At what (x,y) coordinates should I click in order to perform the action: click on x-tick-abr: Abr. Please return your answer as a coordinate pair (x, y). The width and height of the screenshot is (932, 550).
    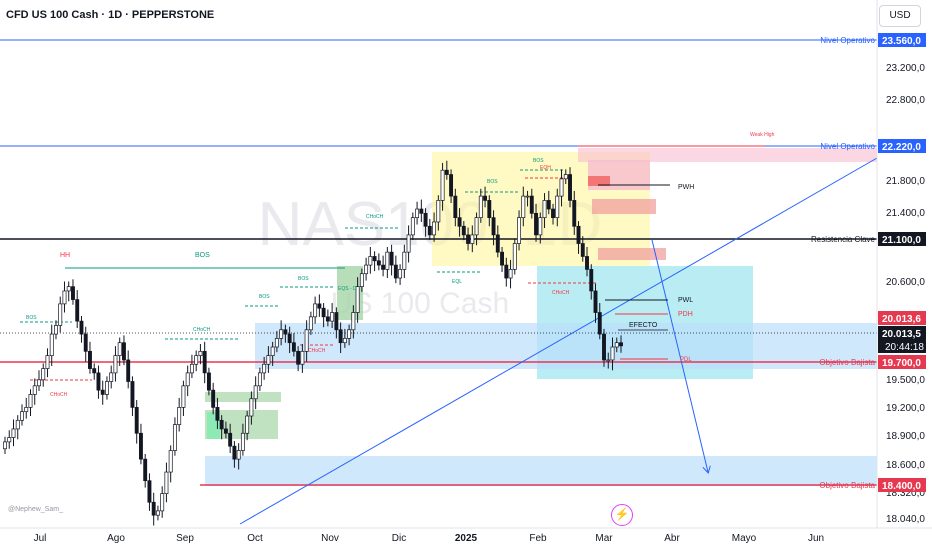
    Looking at the image, I should click on (672, 538).